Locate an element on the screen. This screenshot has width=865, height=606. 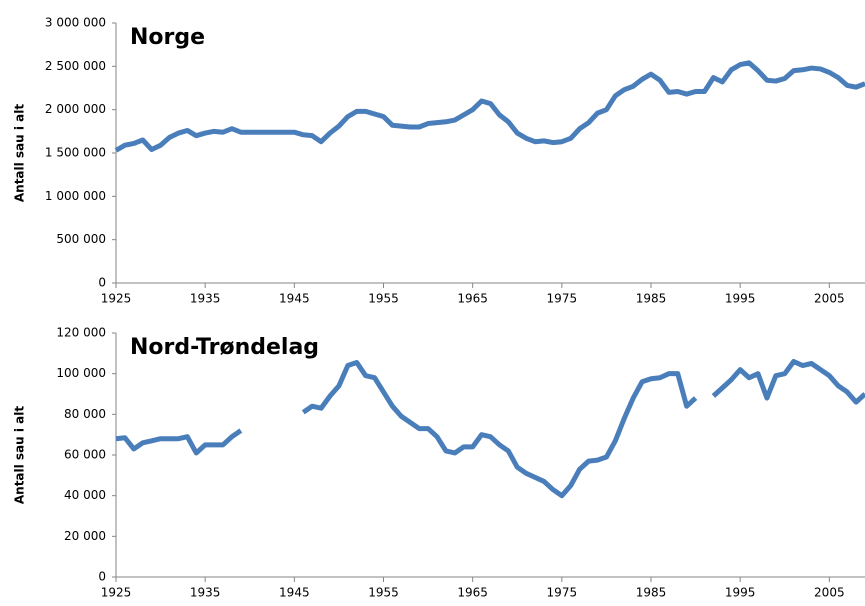
y-tick-label: 100 000 is located at coordinates (81, 373).